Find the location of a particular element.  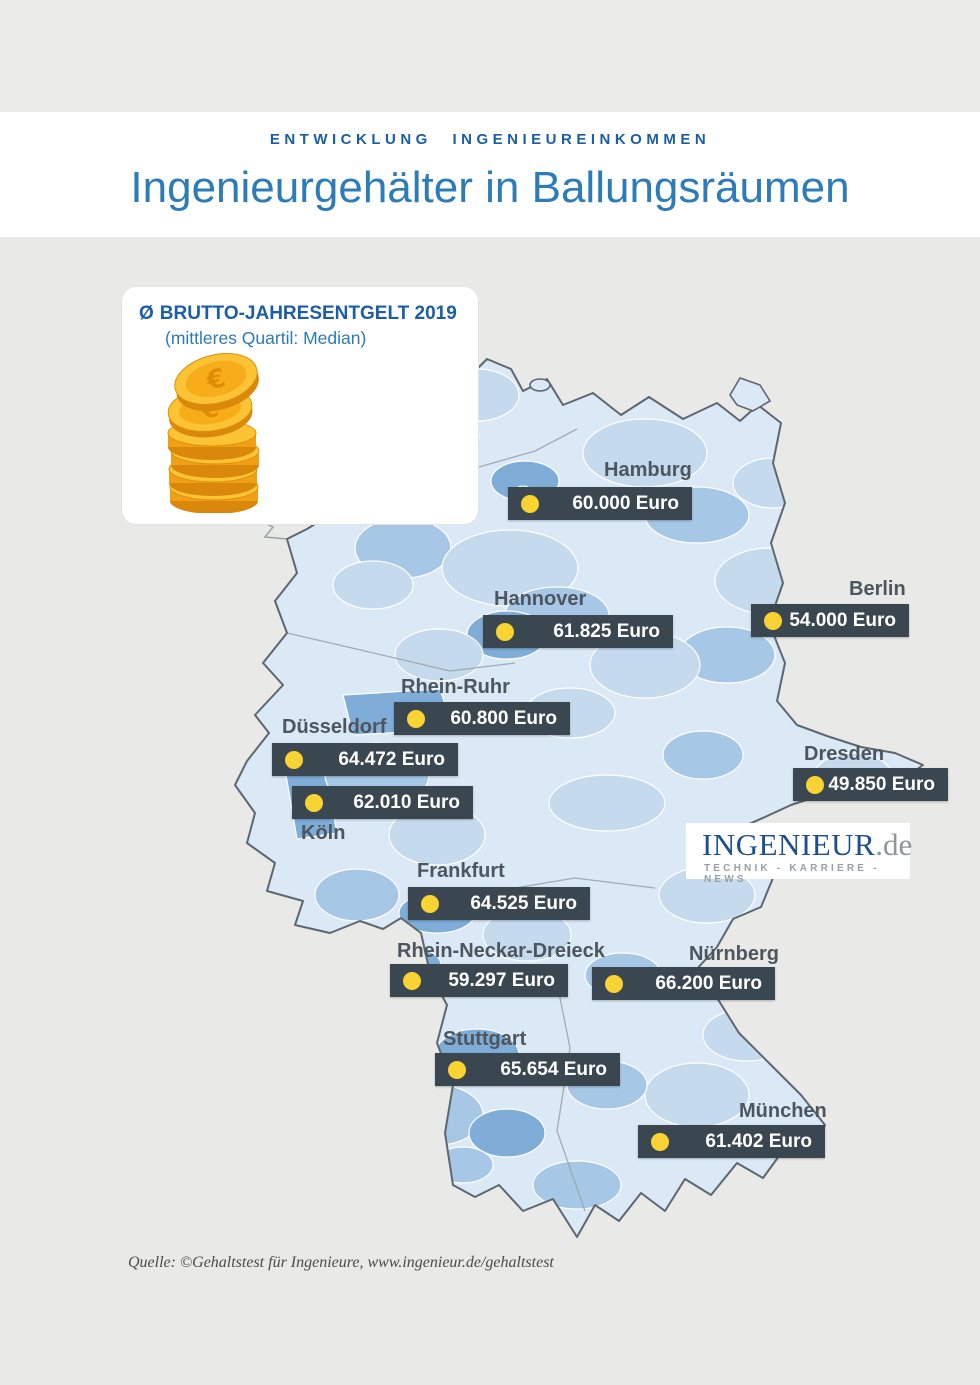

salary-value: 62.010 Euro is located at coordinates (406, 802).